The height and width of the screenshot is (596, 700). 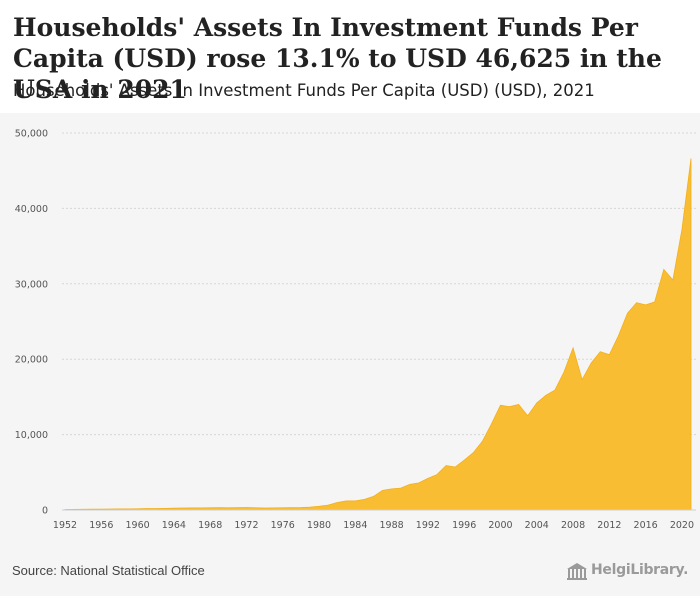 I want to click on x-tick-label: 1980, so click(x=319, y=525).